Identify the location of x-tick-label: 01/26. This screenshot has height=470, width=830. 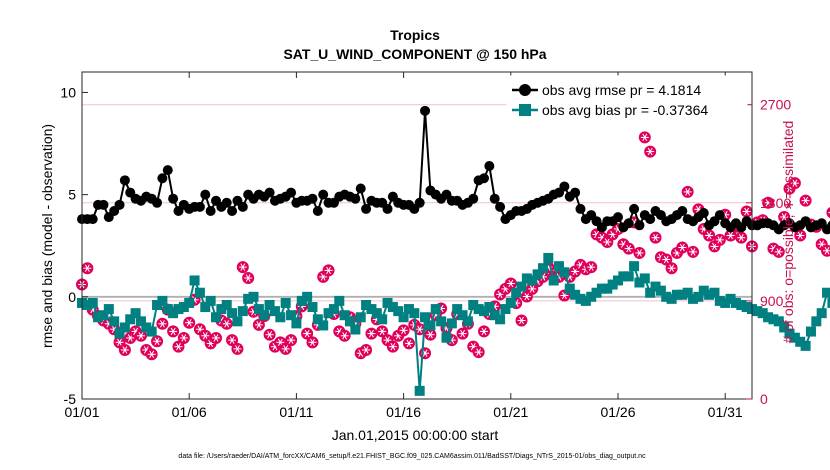
(617, 412).